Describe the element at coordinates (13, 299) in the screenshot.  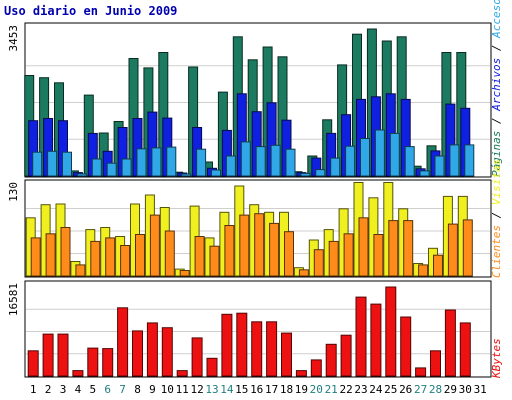
I see `y-max-label: 16581` at that location.